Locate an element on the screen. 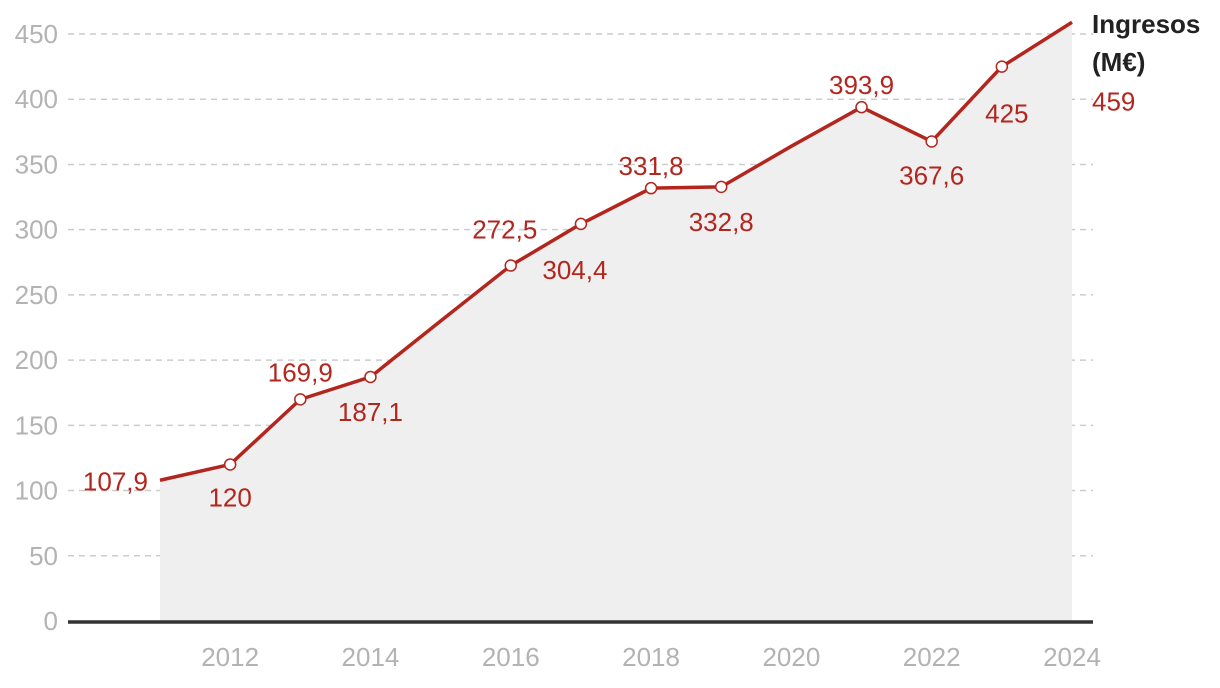 This screenshot has height=688, width=1220. x-tick-label: 2018 is located at coordinates (651, 657).